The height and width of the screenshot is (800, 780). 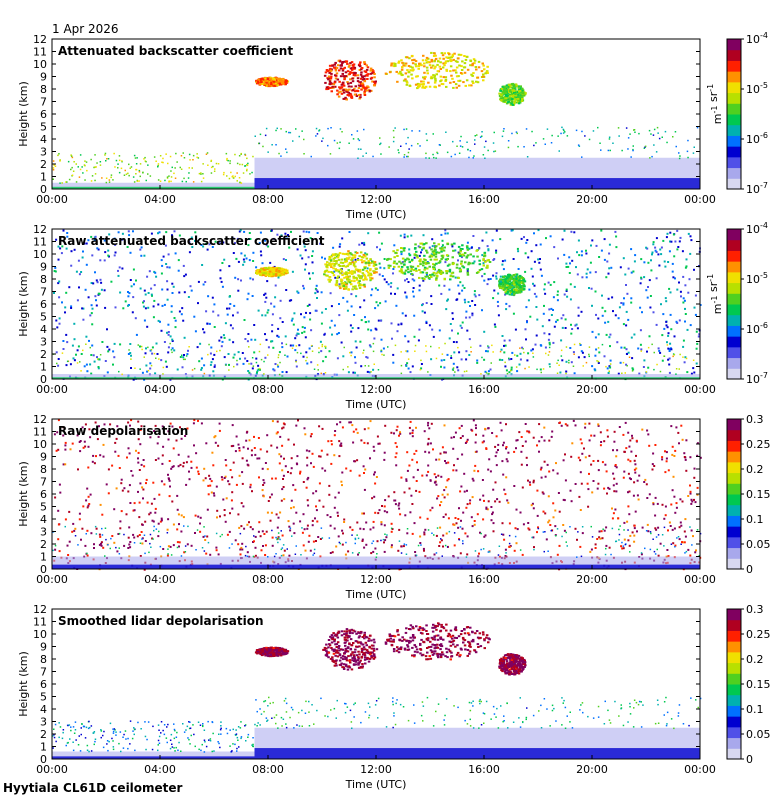 What do you see at coordinates (734, 310) in the screenshot?
I see `colorbar-swatch` at bounding box center [734, 310].